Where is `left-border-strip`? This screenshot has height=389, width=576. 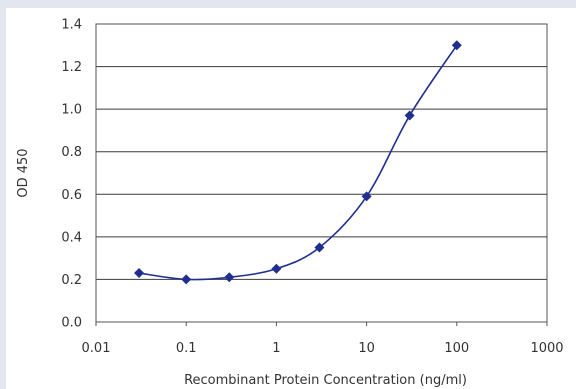
left-border-strip is located at coordinates (3, 194).